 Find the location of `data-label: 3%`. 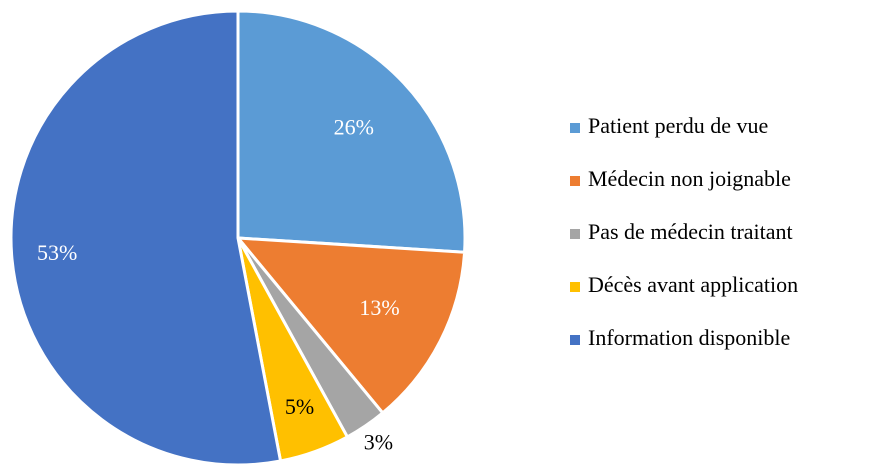

data-label: 3% is located at coordinates (378, 442).